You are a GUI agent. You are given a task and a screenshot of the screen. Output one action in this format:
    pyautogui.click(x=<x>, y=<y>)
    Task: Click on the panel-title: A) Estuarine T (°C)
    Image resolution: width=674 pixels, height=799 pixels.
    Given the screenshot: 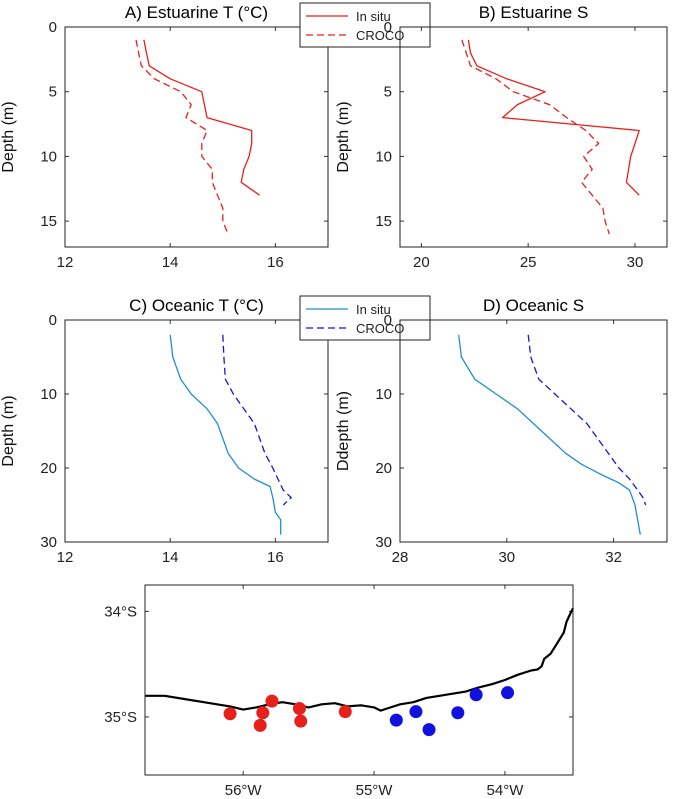 What is the action you would take?
    pyautogui.click(x=196, y=12)
    